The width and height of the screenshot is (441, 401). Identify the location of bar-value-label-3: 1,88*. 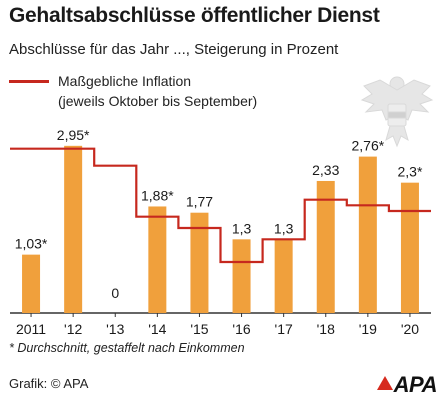
(157, 195).